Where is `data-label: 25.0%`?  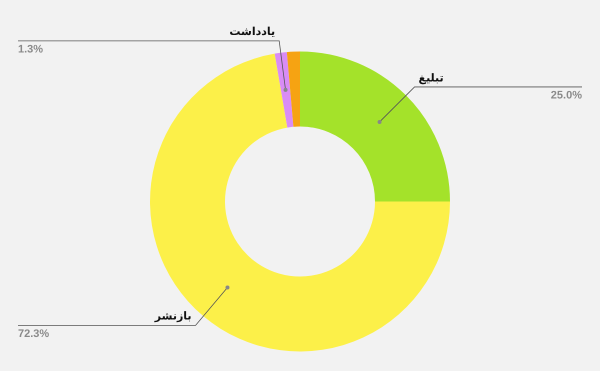
data-label: 25.0% is located at coordinates (566, 95).